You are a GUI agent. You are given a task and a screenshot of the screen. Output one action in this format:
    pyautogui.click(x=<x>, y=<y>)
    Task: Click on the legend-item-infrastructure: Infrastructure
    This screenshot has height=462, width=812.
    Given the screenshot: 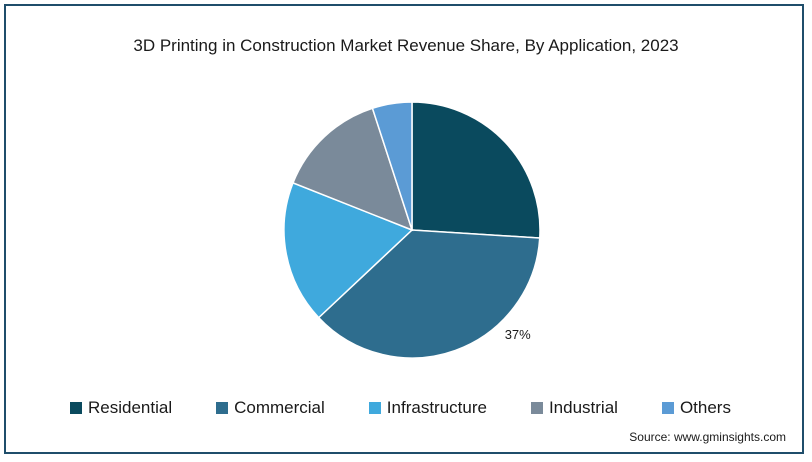 What is the action you would take?
    pyautogui.click(x=427, y=408)
    